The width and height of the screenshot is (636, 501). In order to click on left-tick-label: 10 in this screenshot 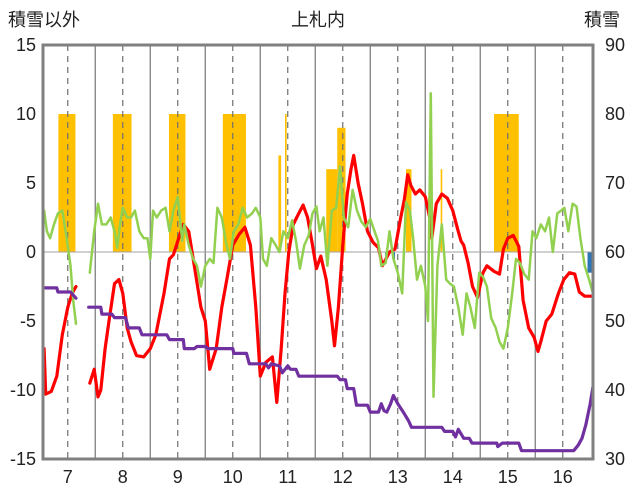, I will do `click(26, 114)`.